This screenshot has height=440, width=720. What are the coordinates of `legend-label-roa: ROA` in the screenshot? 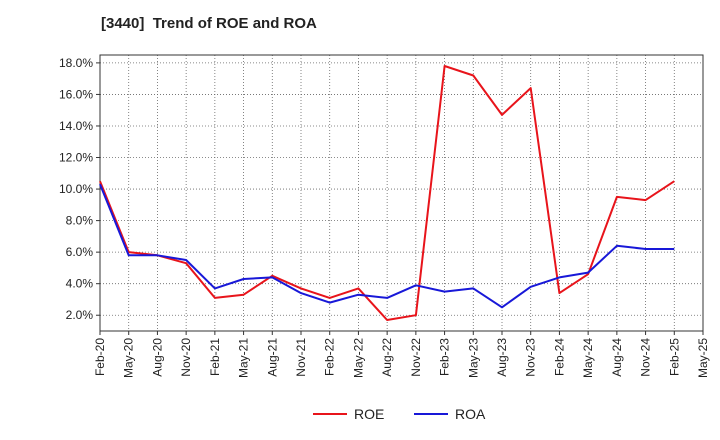 It's located at (470, 414).